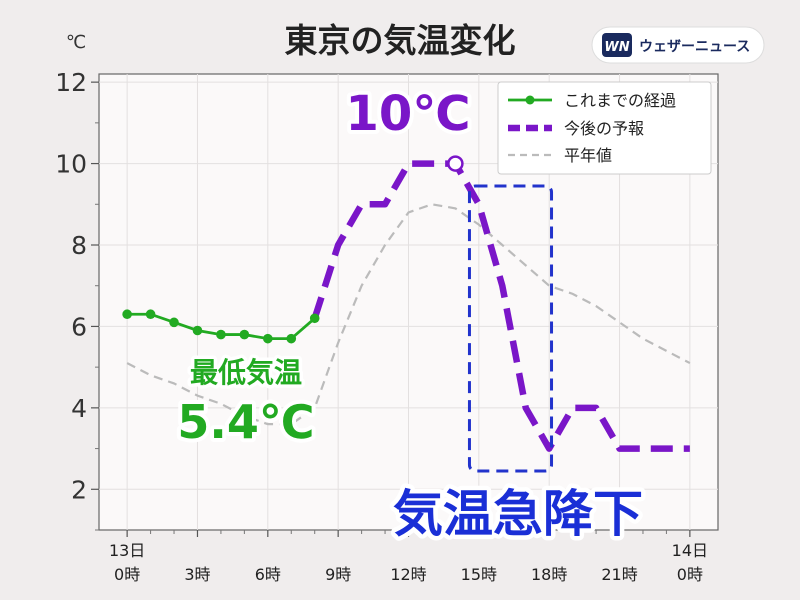 This screenshot has width=800, height=600. I want to click on legend-box, so click(604, 128).